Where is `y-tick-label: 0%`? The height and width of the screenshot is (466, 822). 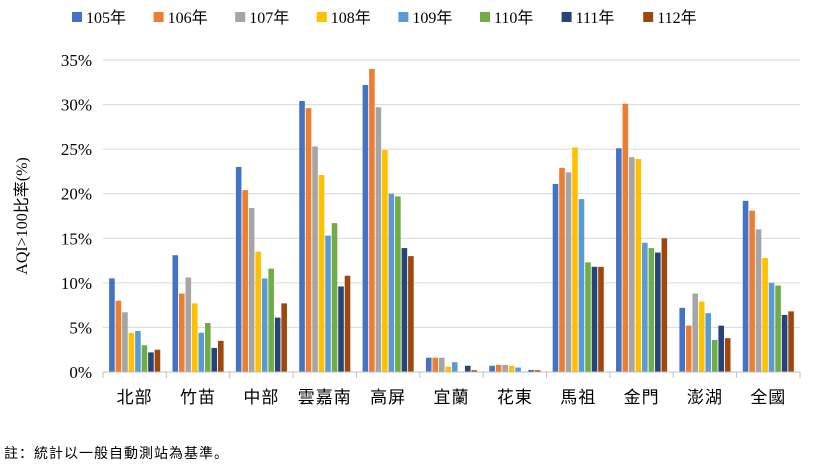 y-tick-label: 0% is located at coordinates (80, 372).